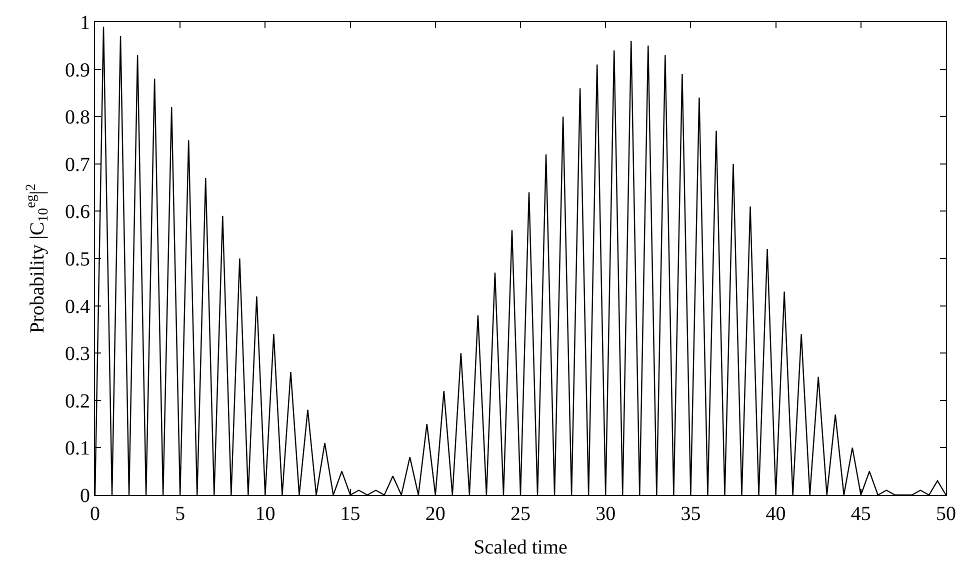  Describe the element at coordinates (77, 401) in the screenshot. I see `y-tick-label: 0.2` at that location.